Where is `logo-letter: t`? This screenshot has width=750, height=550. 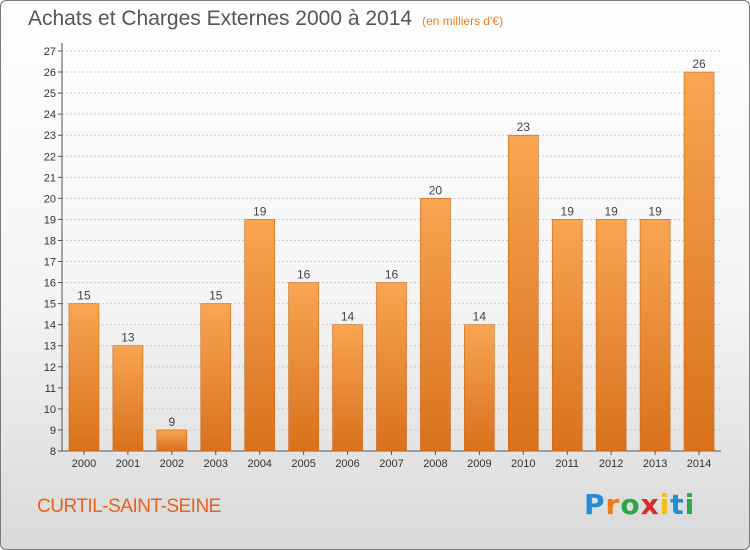 logo-letter: t is located at coordinates (677, 504).